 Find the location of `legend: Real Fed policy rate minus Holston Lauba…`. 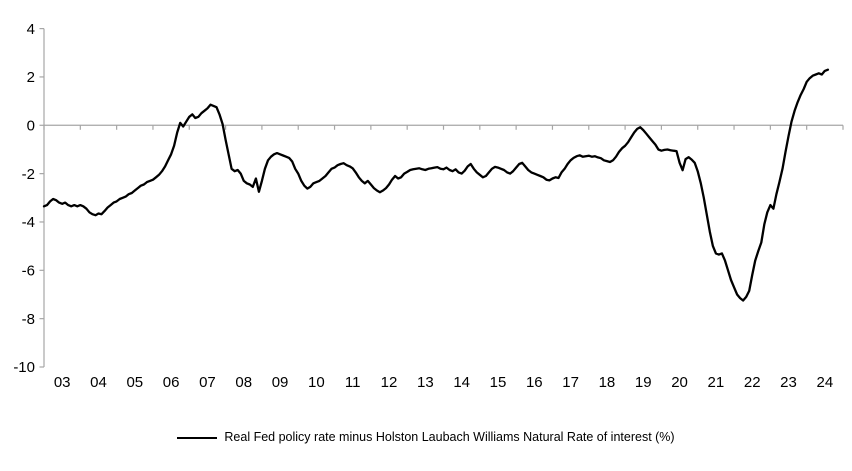

legend: Real Fed policy rate minus Holston Lauba… is located at coordinates (426, 437).